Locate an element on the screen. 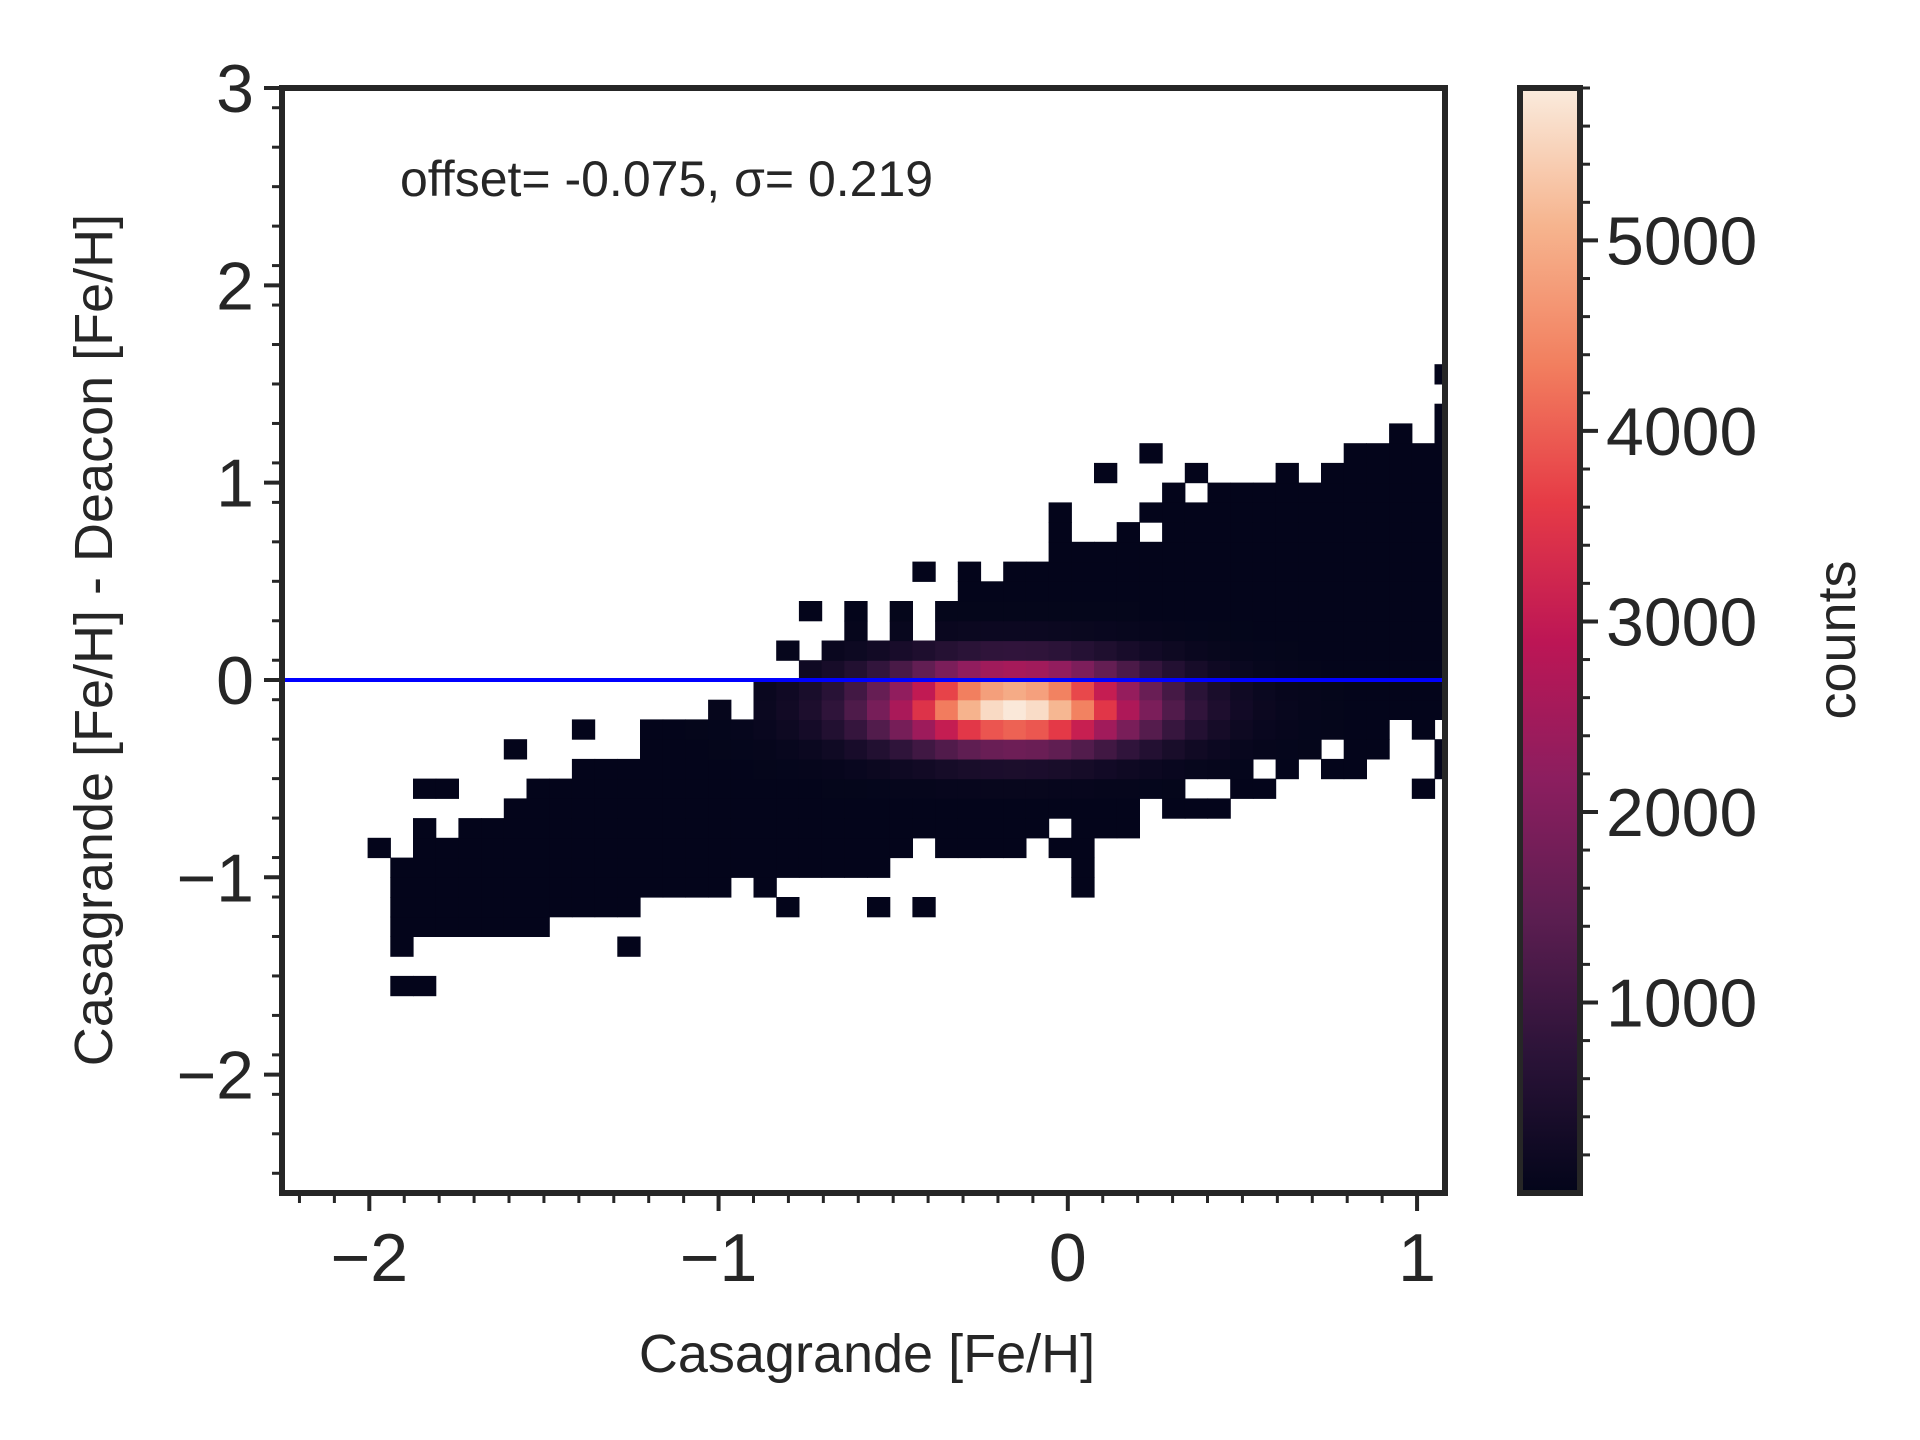  x-tick-label: −2 is located at coordinates (370, 1258).